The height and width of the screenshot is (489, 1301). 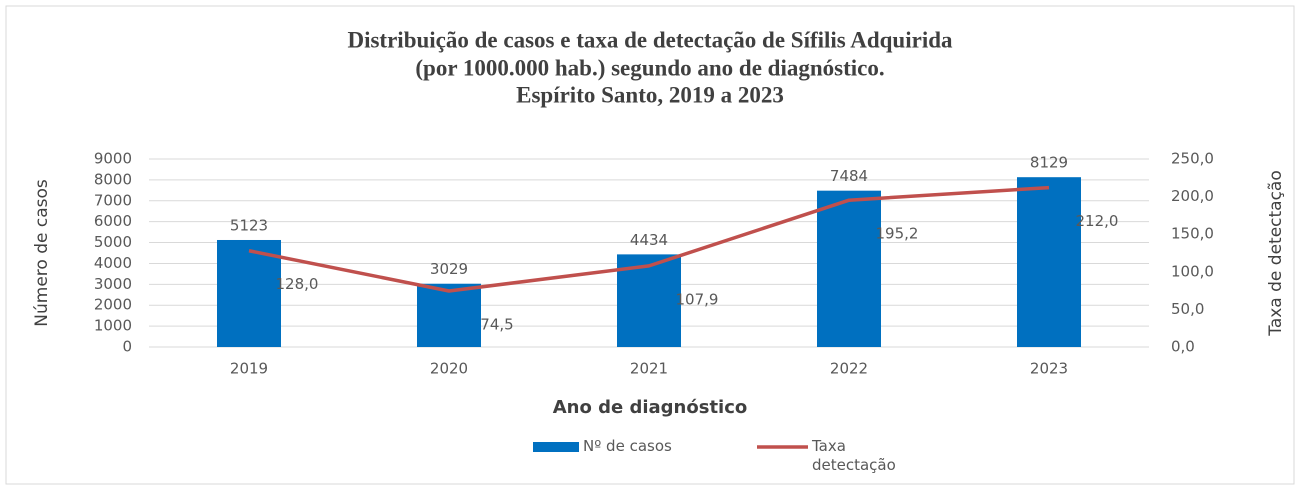 I want to click on y2-tick-label: 50,0, so click(x=1187, y=309).